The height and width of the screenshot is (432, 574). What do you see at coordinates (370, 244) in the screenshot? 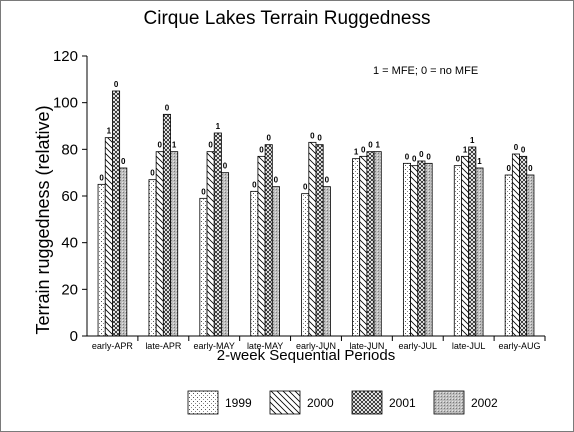
I see `bar-2001-late-JUN` at bounding box center [370, 244].